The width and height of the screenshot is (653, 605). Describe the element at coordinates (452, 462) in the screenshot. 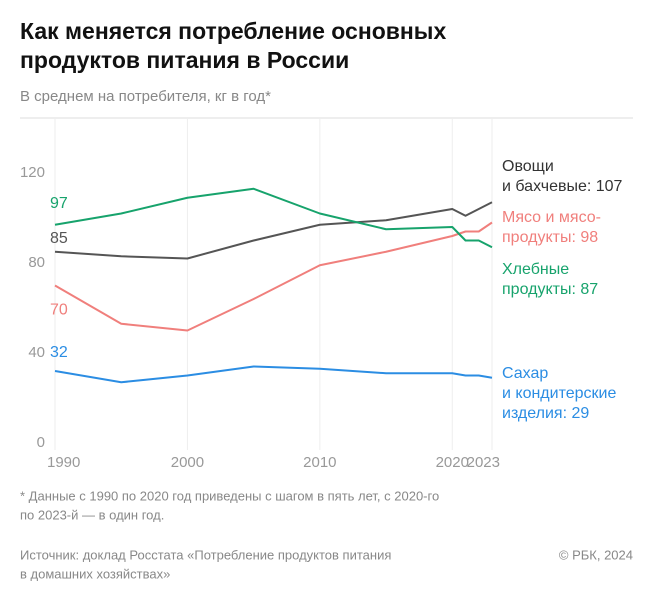

I see `x-tick-label: 2020` at that location.